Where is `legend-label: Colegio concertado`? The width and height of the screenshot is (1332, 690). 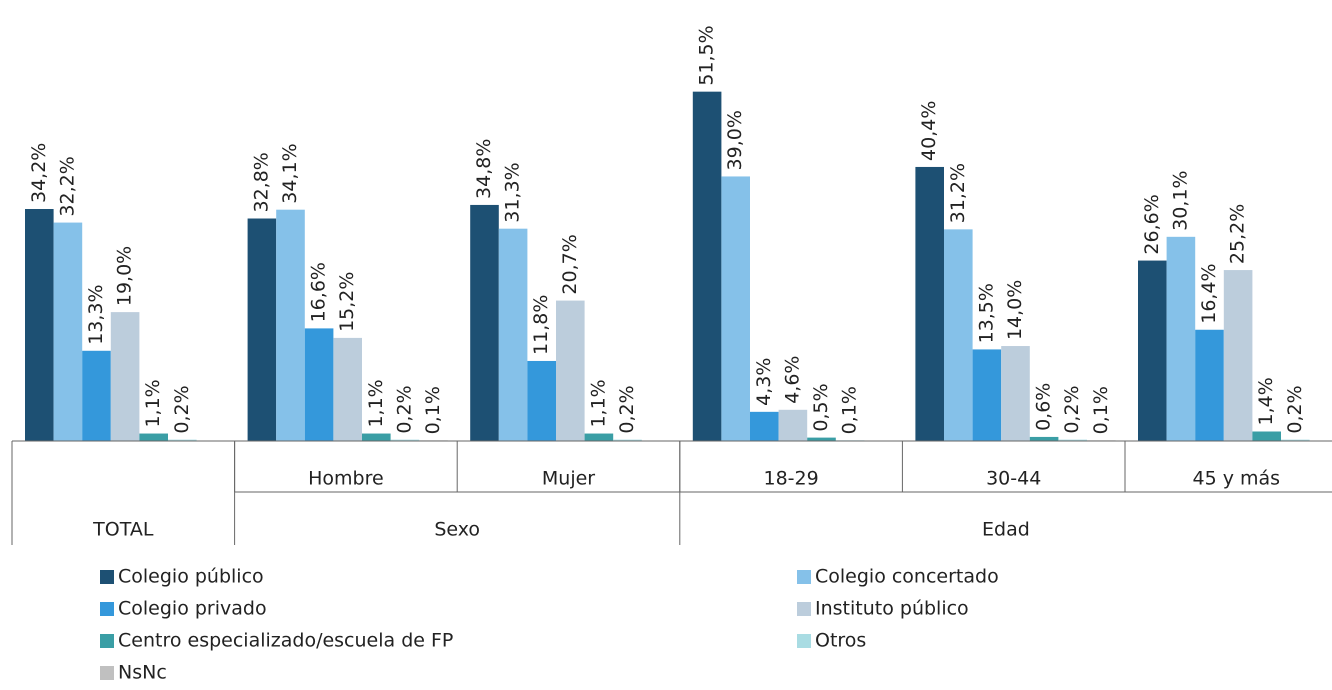
legend-label: Colegio concertado is located at coordinates (907, 577).